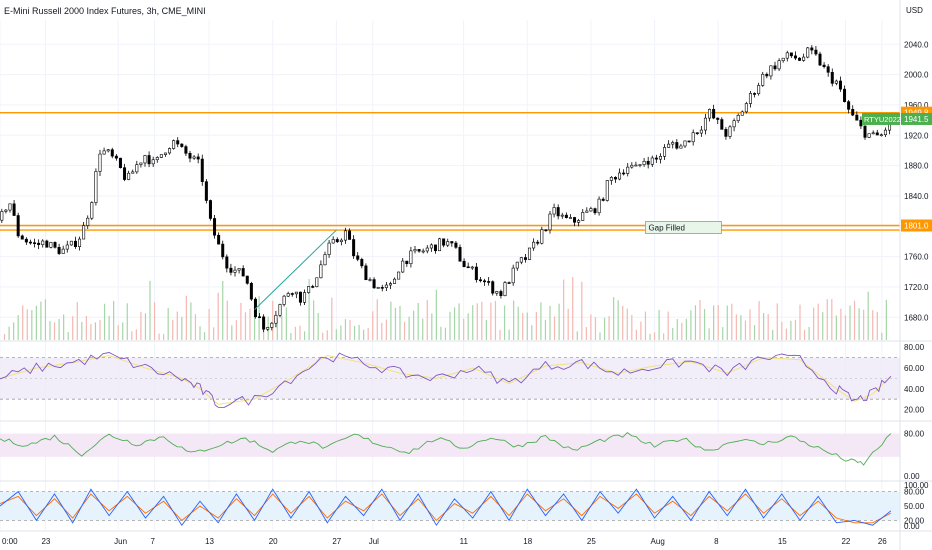 This screenshot has width=932, height=550. What do you see at coordinates (881, 118) in the screenshot?
I see `symbol-tag` at bounding box center [881, 118].